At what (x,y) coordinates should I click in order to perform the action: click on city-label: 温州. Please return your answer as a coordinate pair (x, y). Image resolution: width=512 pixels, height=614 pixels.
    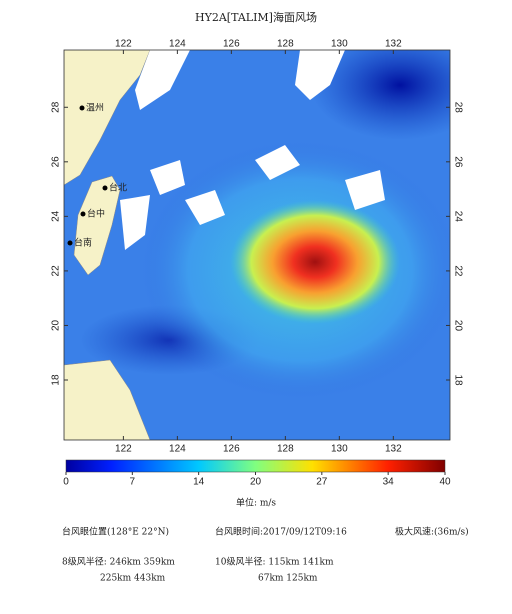
    Looking at the image, I should click on (95, 108).